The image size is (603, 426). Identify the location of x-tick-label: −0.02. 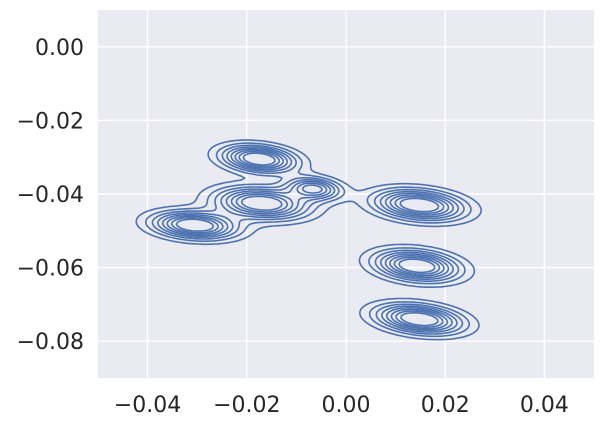
(246, 405).